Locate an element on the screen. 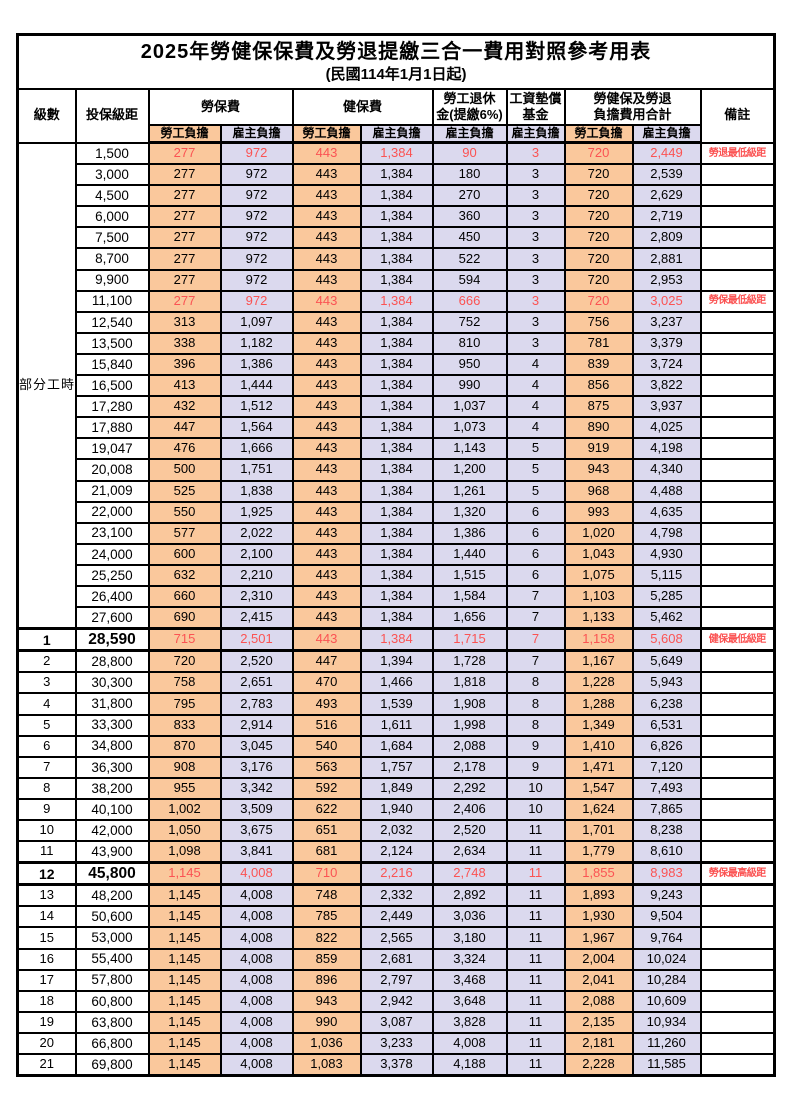 The height and width of the screenshot is (1120, 791). cell-total-employee: 1,228 is located at coordinates (598, 683).